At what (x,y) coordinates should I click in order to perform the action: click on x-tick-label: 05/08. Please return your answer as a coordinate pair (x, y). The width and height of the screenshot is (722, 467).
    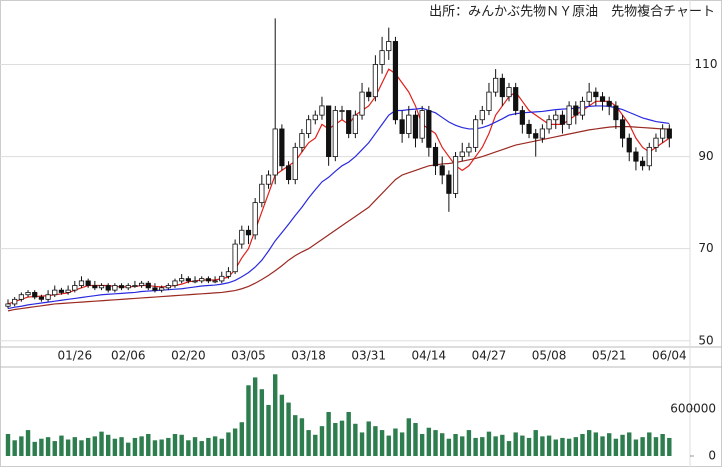
    Looking at the image, I should click on (549, 356).